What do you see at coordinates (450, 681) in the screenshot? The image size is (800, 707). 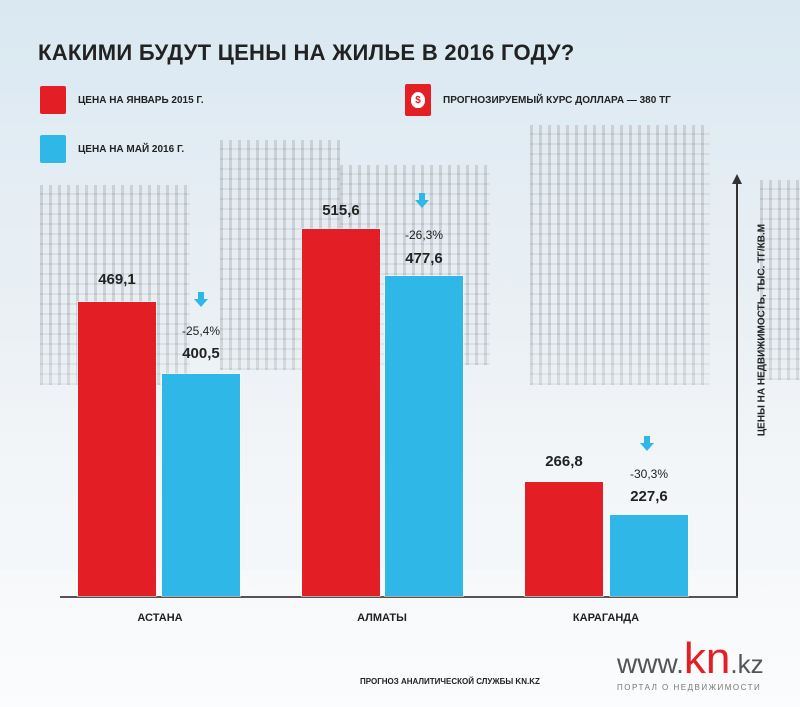 I see `source-note: ПРОГНОЗ АНАЛИТИЧЕСКОЙ СЛУЖБЫ KN.KZ` at bounding box center [450, 681].